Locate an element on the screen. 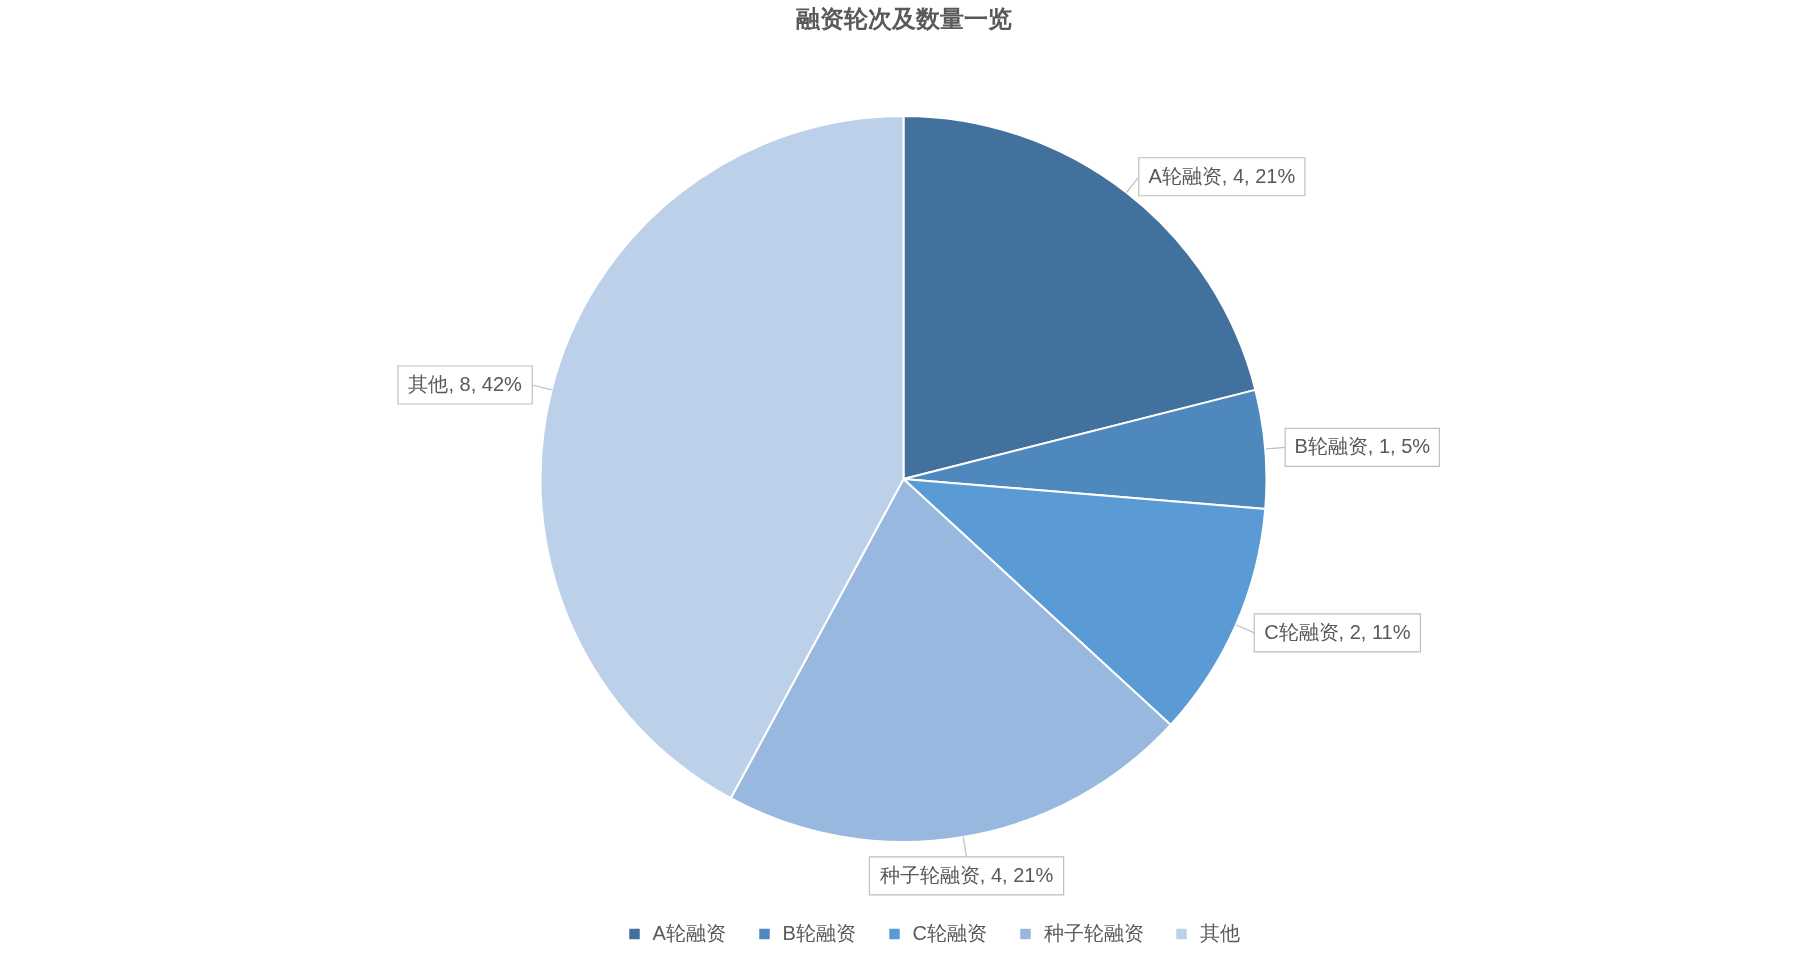 This screenshot has height=962, width=1807. data-label: B轮融资, 1, 5% is located at coordinates (1362, 446).